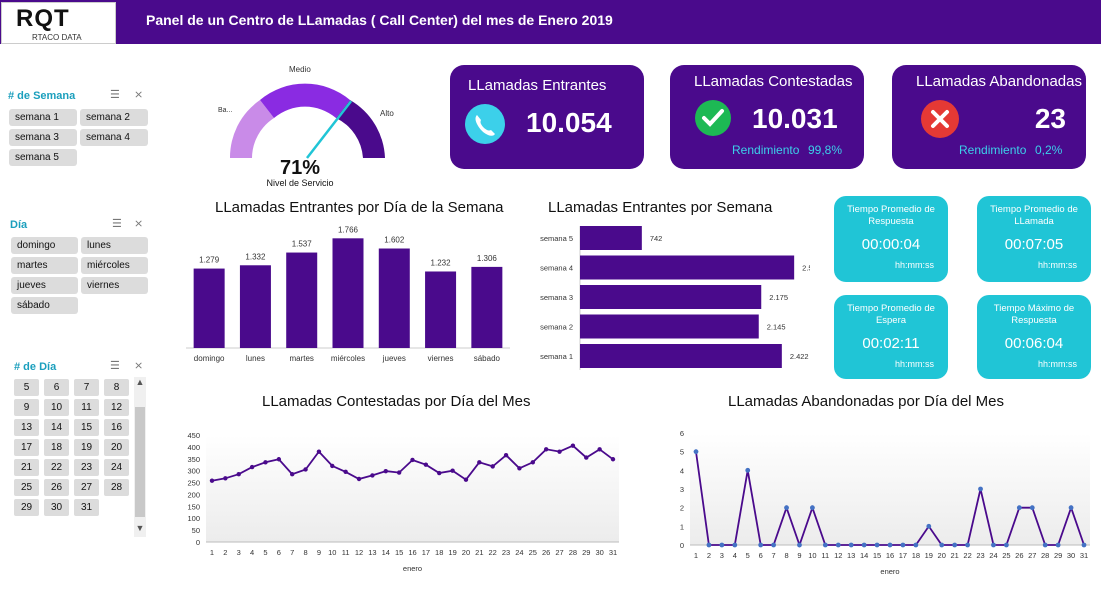 The image size is (1101, 597). I want to click on slicer-item: 18, so click(56, 447).